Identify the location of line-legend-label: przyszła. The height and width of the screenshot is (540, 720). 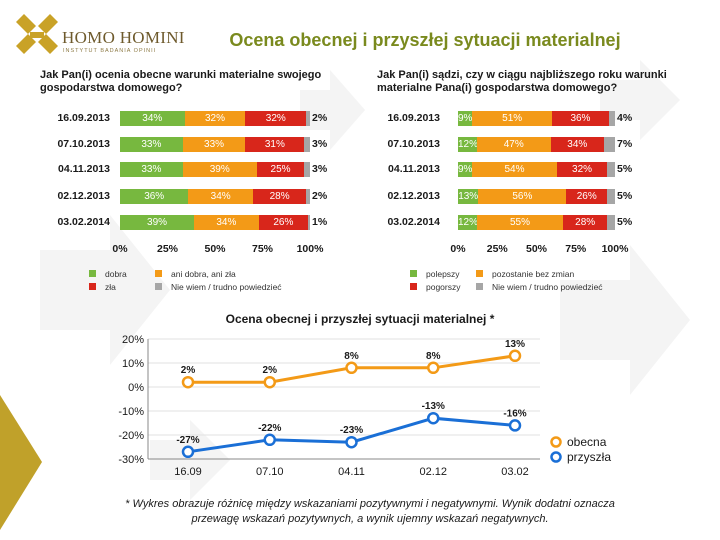
(589, 457).